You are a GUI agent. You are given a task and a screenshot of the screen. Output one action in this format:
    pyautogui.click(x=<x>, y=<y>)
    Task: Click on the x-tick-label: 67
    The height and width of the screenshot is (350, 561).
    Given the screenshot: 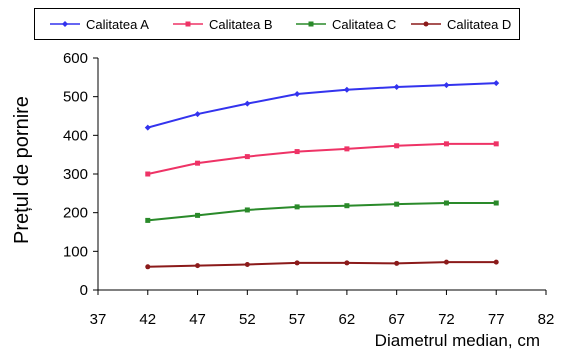 What is the action you would take?
    pyautogui.click(x=396, y=319)
    